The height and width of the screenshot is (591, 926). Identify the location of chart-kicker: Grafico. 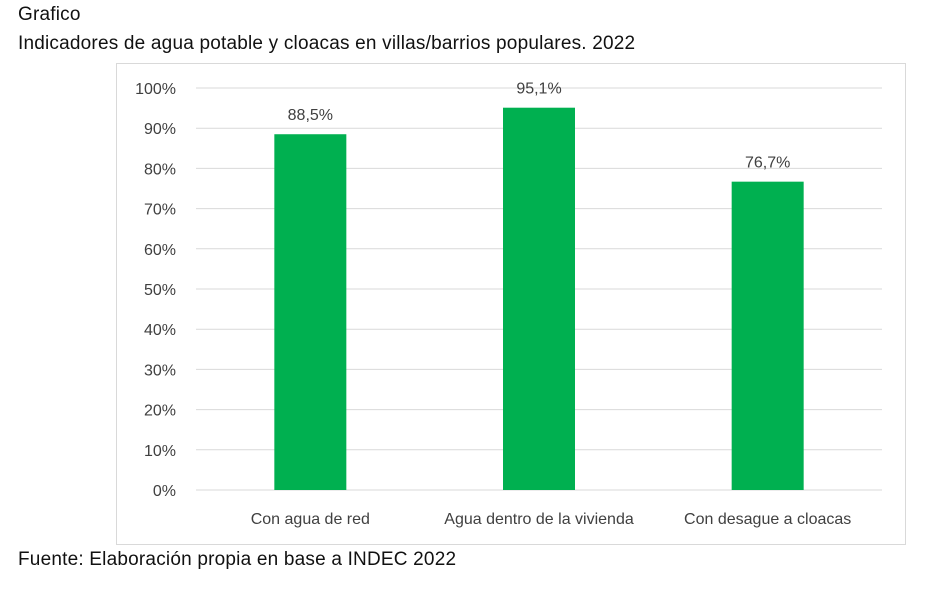
(49, 14).